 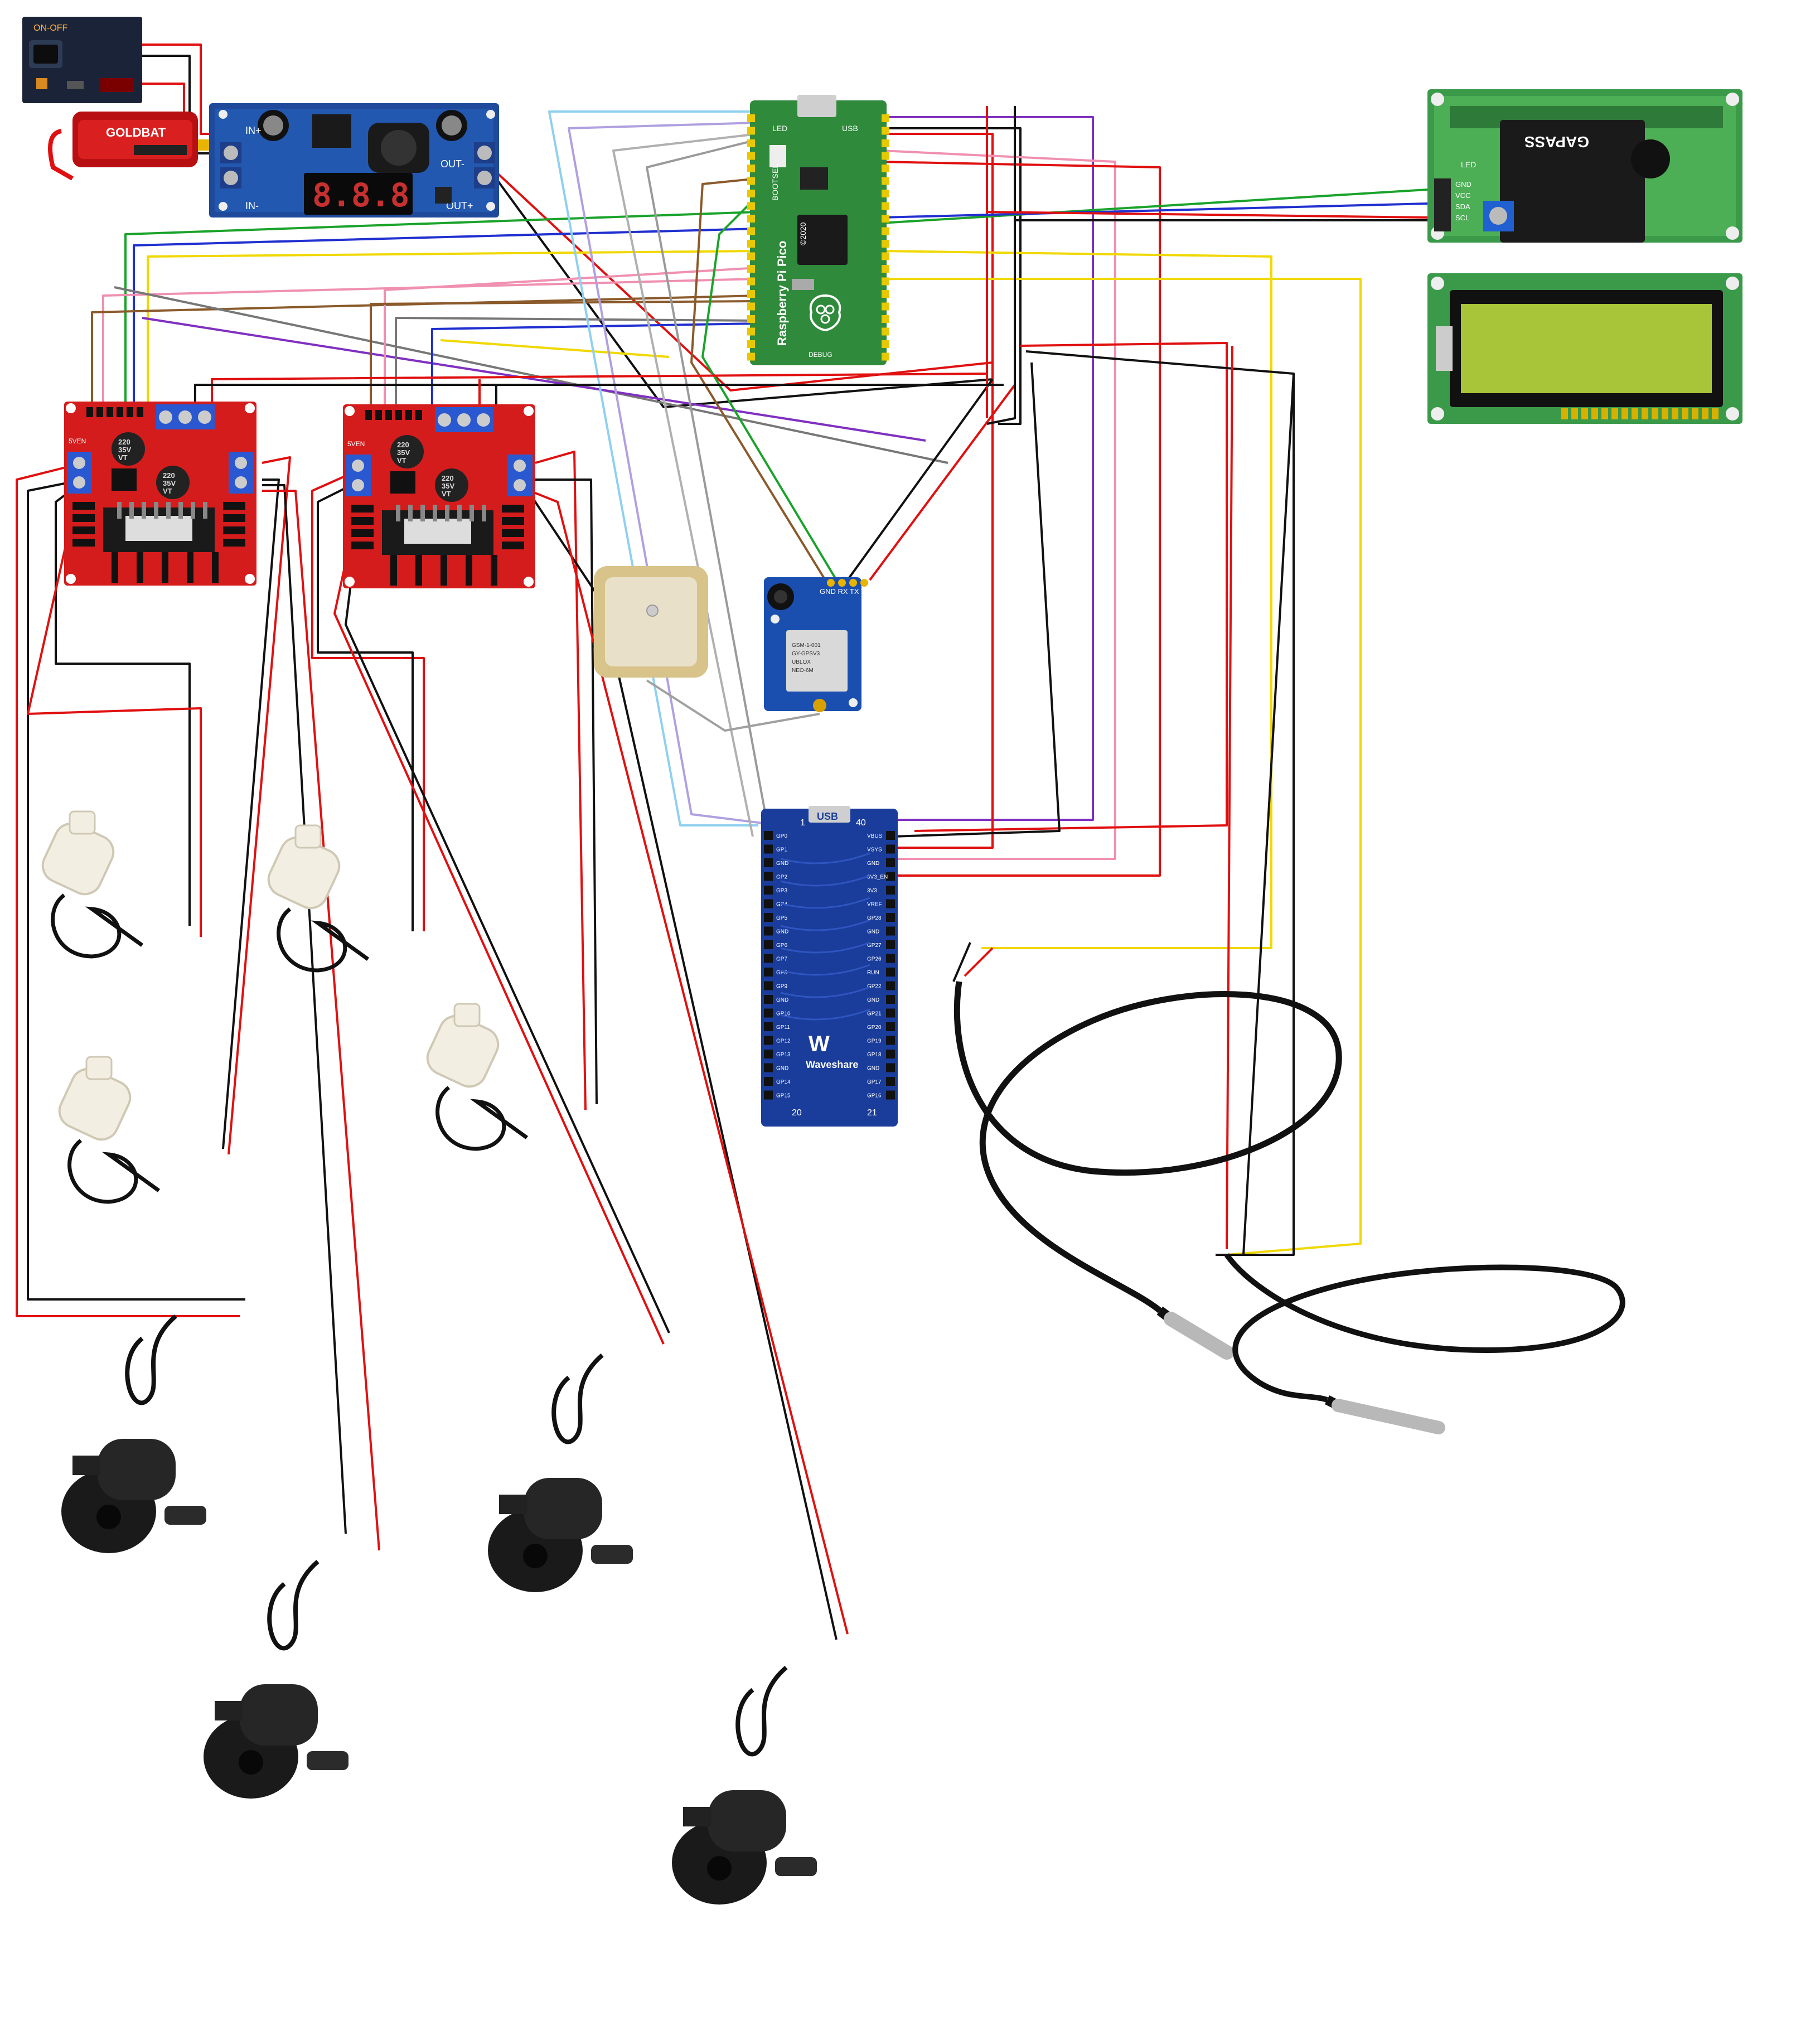 What do you see at coordinates (1463, 184) in the screenshot?
I see `lcd-pin-label: GND` at bounding box center [1463, 184].